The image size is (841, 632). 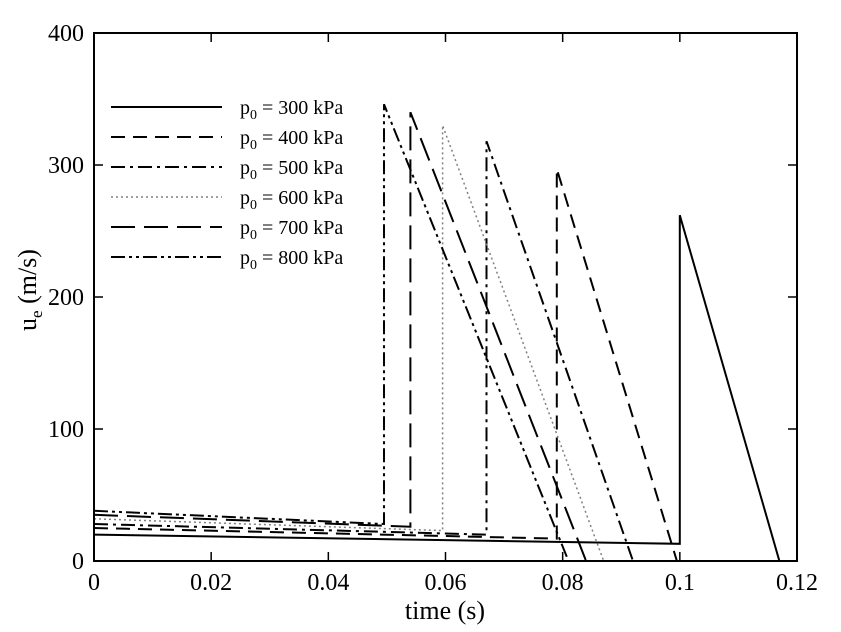 What do you see at coordinates (291, 230) in the screenshot?
I see `legend-label: p0 = 700 kPa` at bounding box center [291, 230].